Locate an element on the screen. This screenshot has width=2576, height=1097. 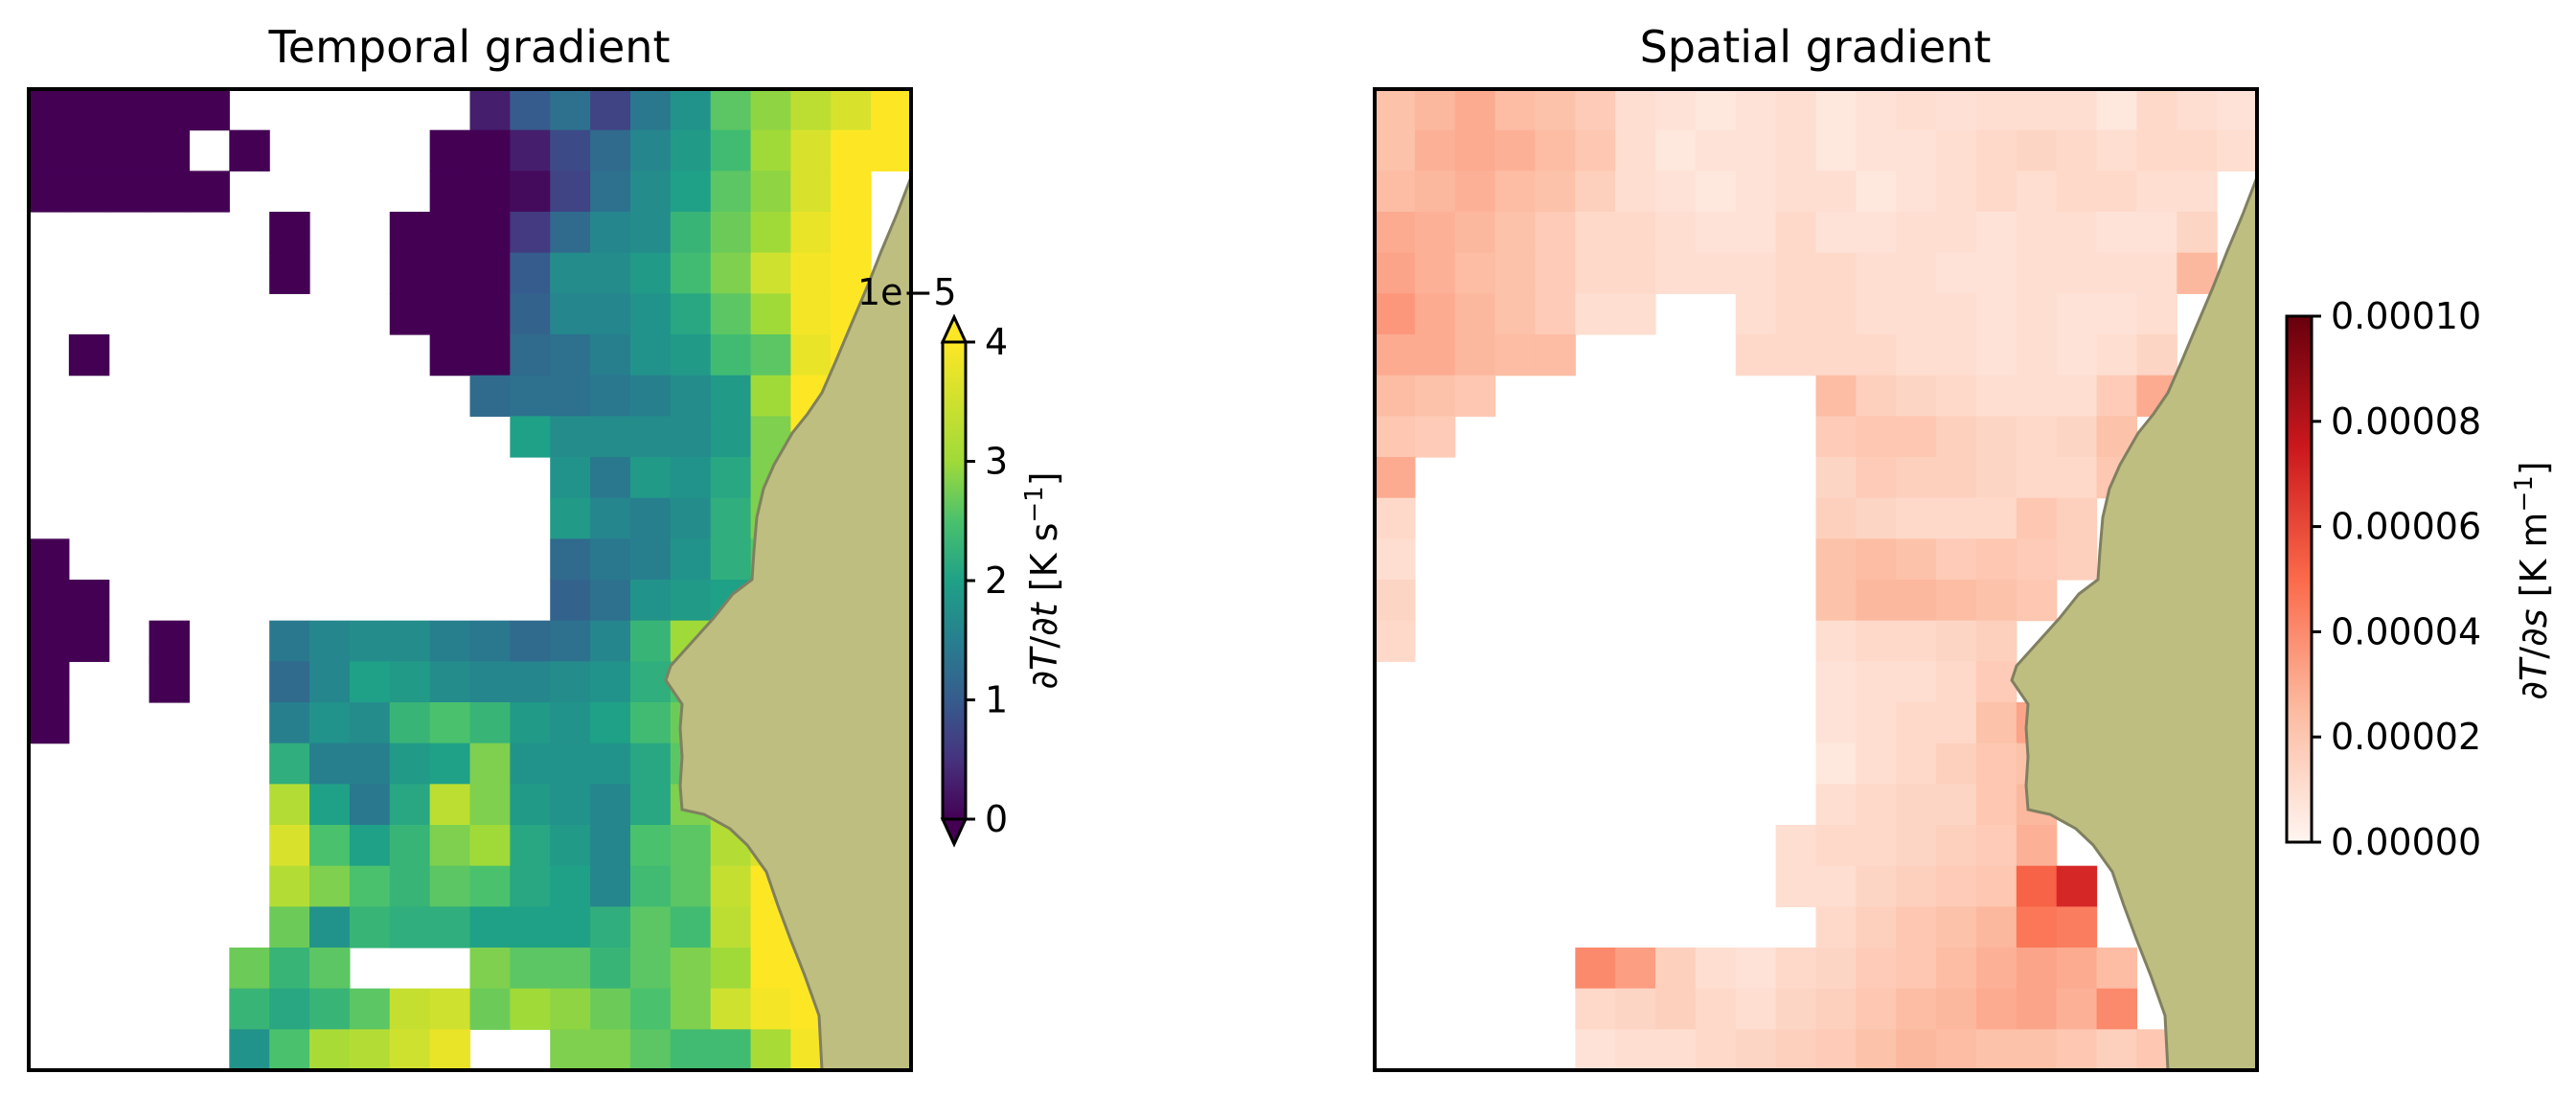
colorbar-tick-label: 0.00000 is located at coordinates (2406, 842).